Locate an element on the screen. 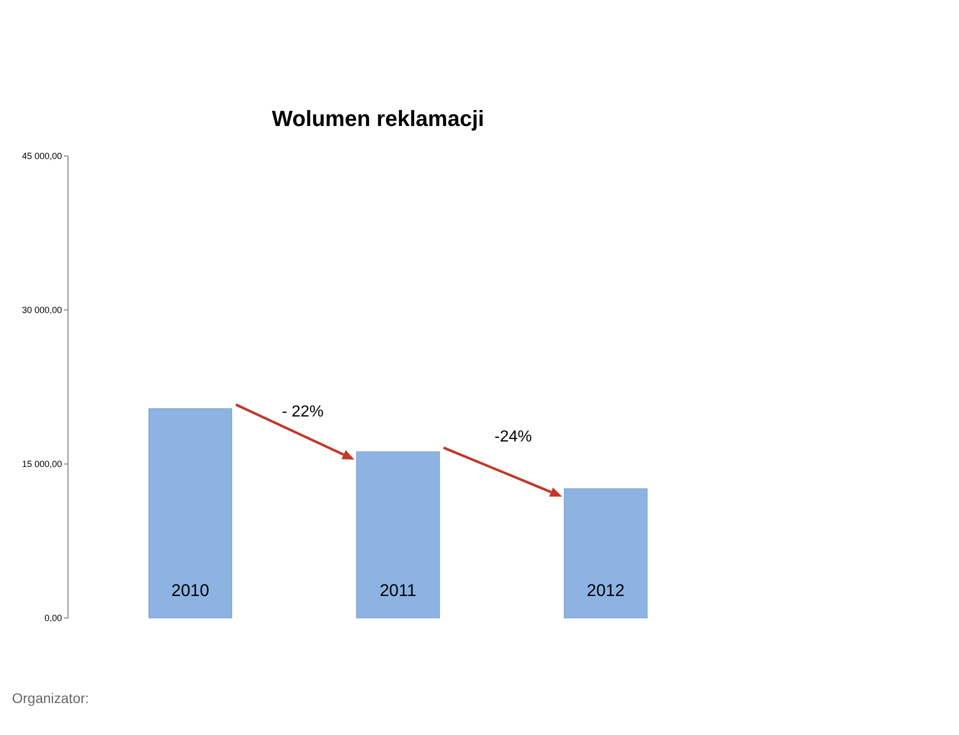 The image size is (959, 735). y-tick-label: 45 000,00 is located at coordinates (42, 156).